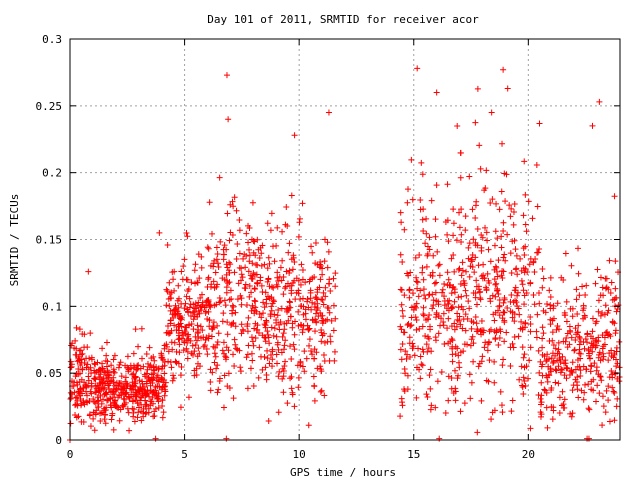 The height and width of the screenshot is (480, 640). I want to click on x-tick-label: 0, so click(70, 454).